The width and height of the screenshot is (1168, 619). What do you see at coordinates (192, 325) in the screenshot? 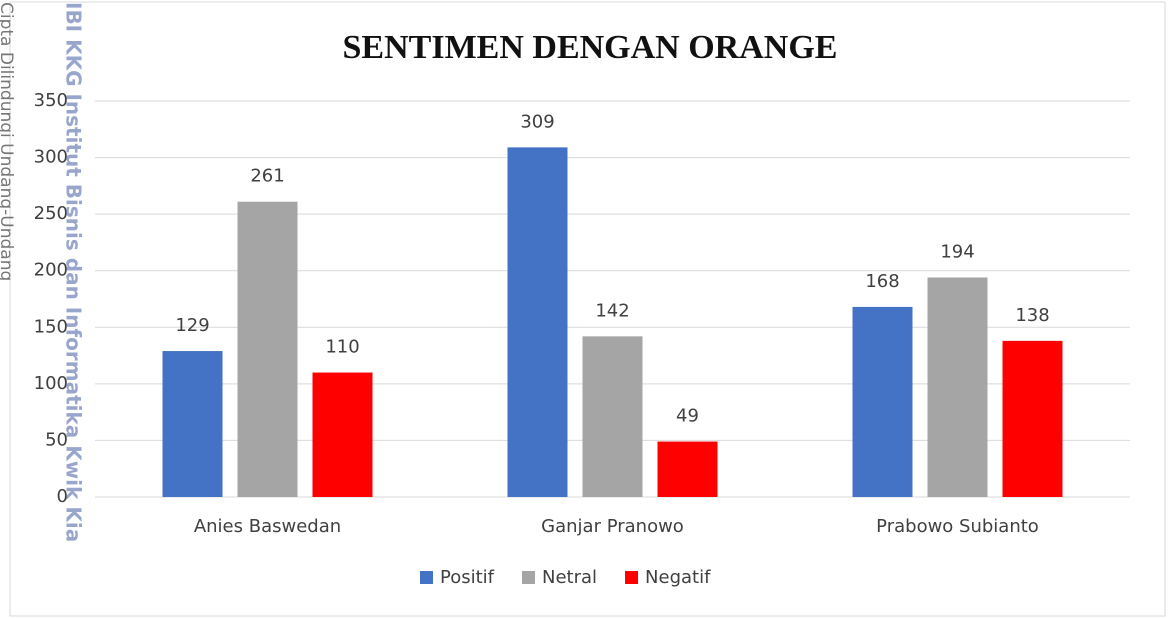
I see `data-label: 129` at bounding box center [192, 325].